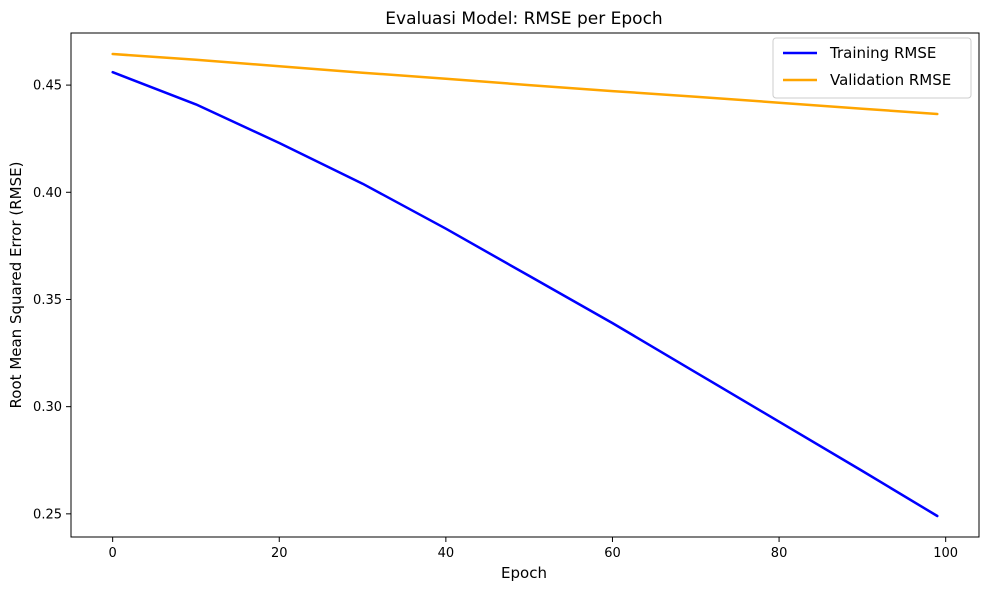 This screenshot has width=989, height=594. Describe the element at coordinates (16, 285) in the screenshot. I see `y-axis-label: Root Mean Squared Error (RMSE)` at that location.